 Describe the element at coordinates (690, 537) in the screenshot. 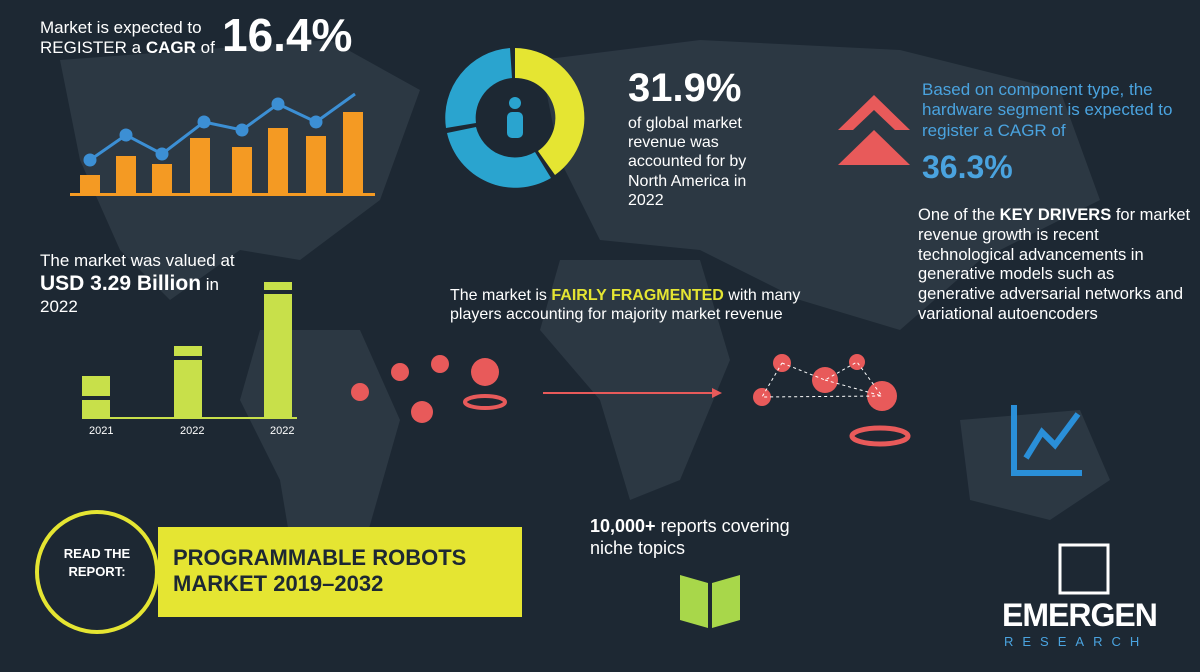

I see `reports-desc: reports covering niche topics` at that location.